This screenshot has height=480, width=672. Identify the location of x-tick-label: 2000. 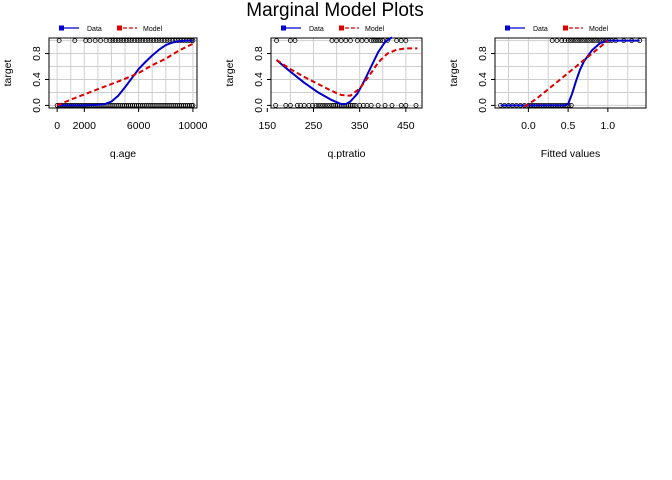
(85, 126).